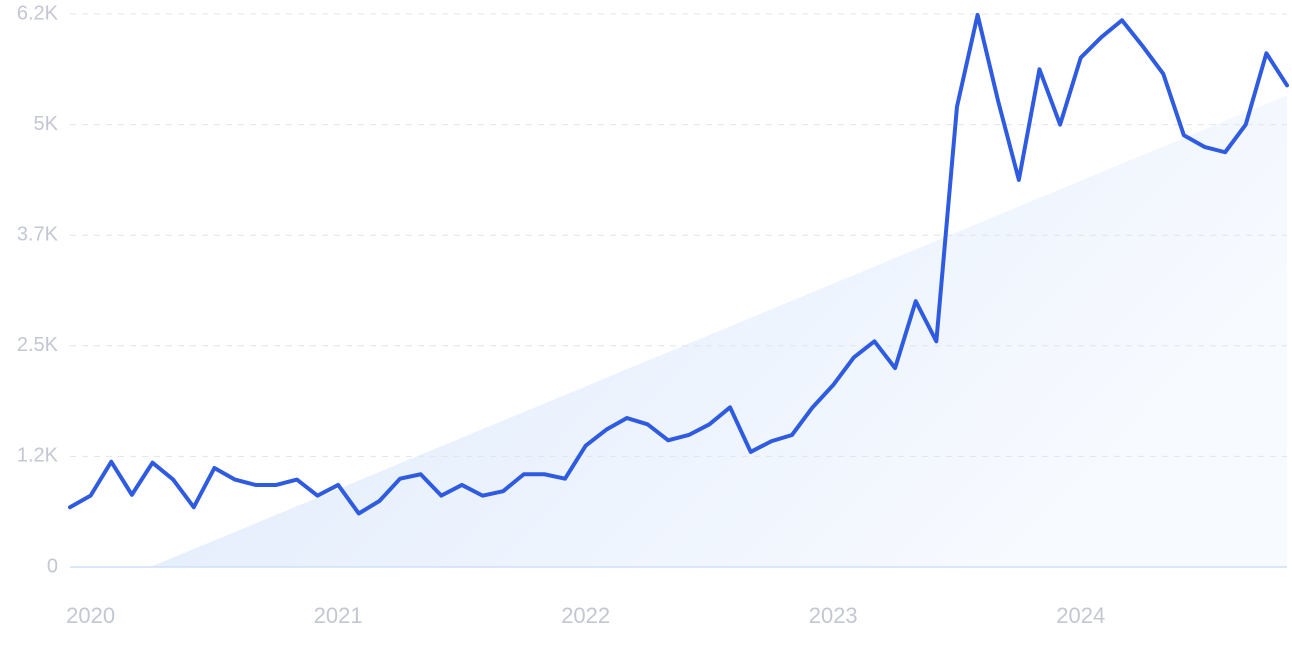  Describe the element at coordinates (38, 234) in the screenshot. I see `y-tick-label: 3.7K` at that location.